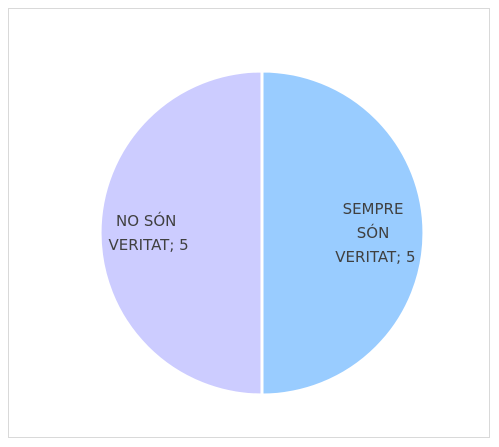 The height and width of the screenshot is (447, 499). I want to click on data-label: NO SÓN VERITAT; 5, so click(148, 232).